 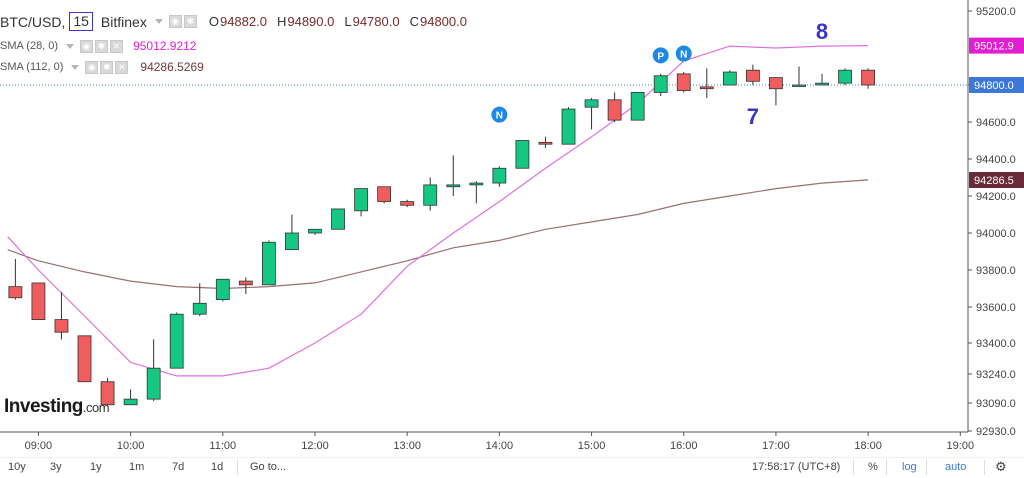 I want to click on last-price-tag-bg, so click(x=996, y=85).